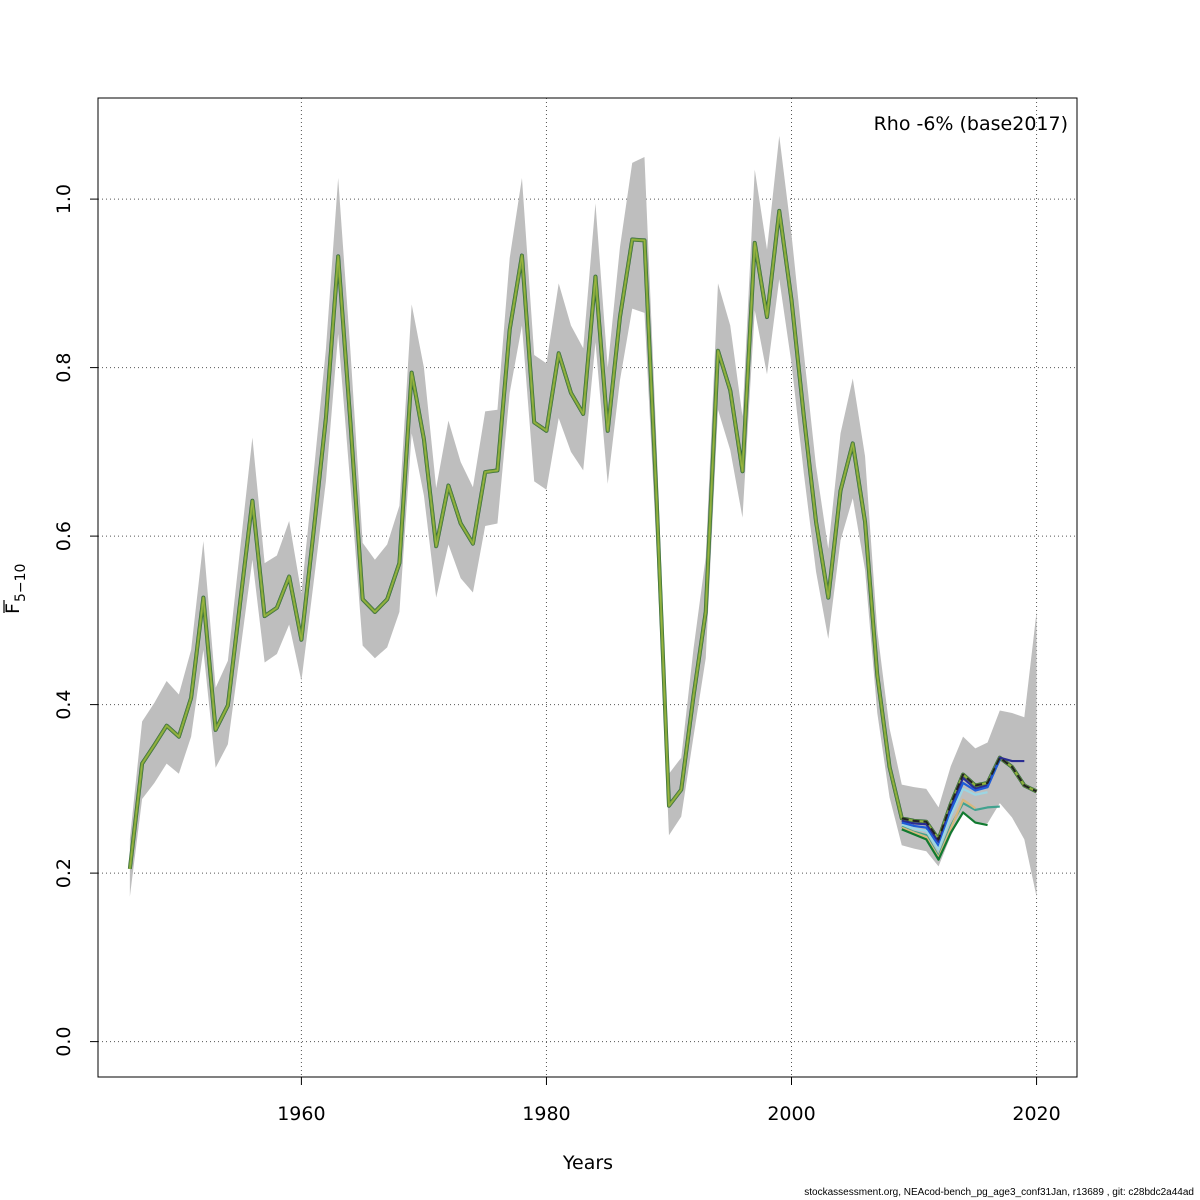 The image size is (1200, 1200). I want to click on y-tick-label: 0.0, so click(64, 1042).